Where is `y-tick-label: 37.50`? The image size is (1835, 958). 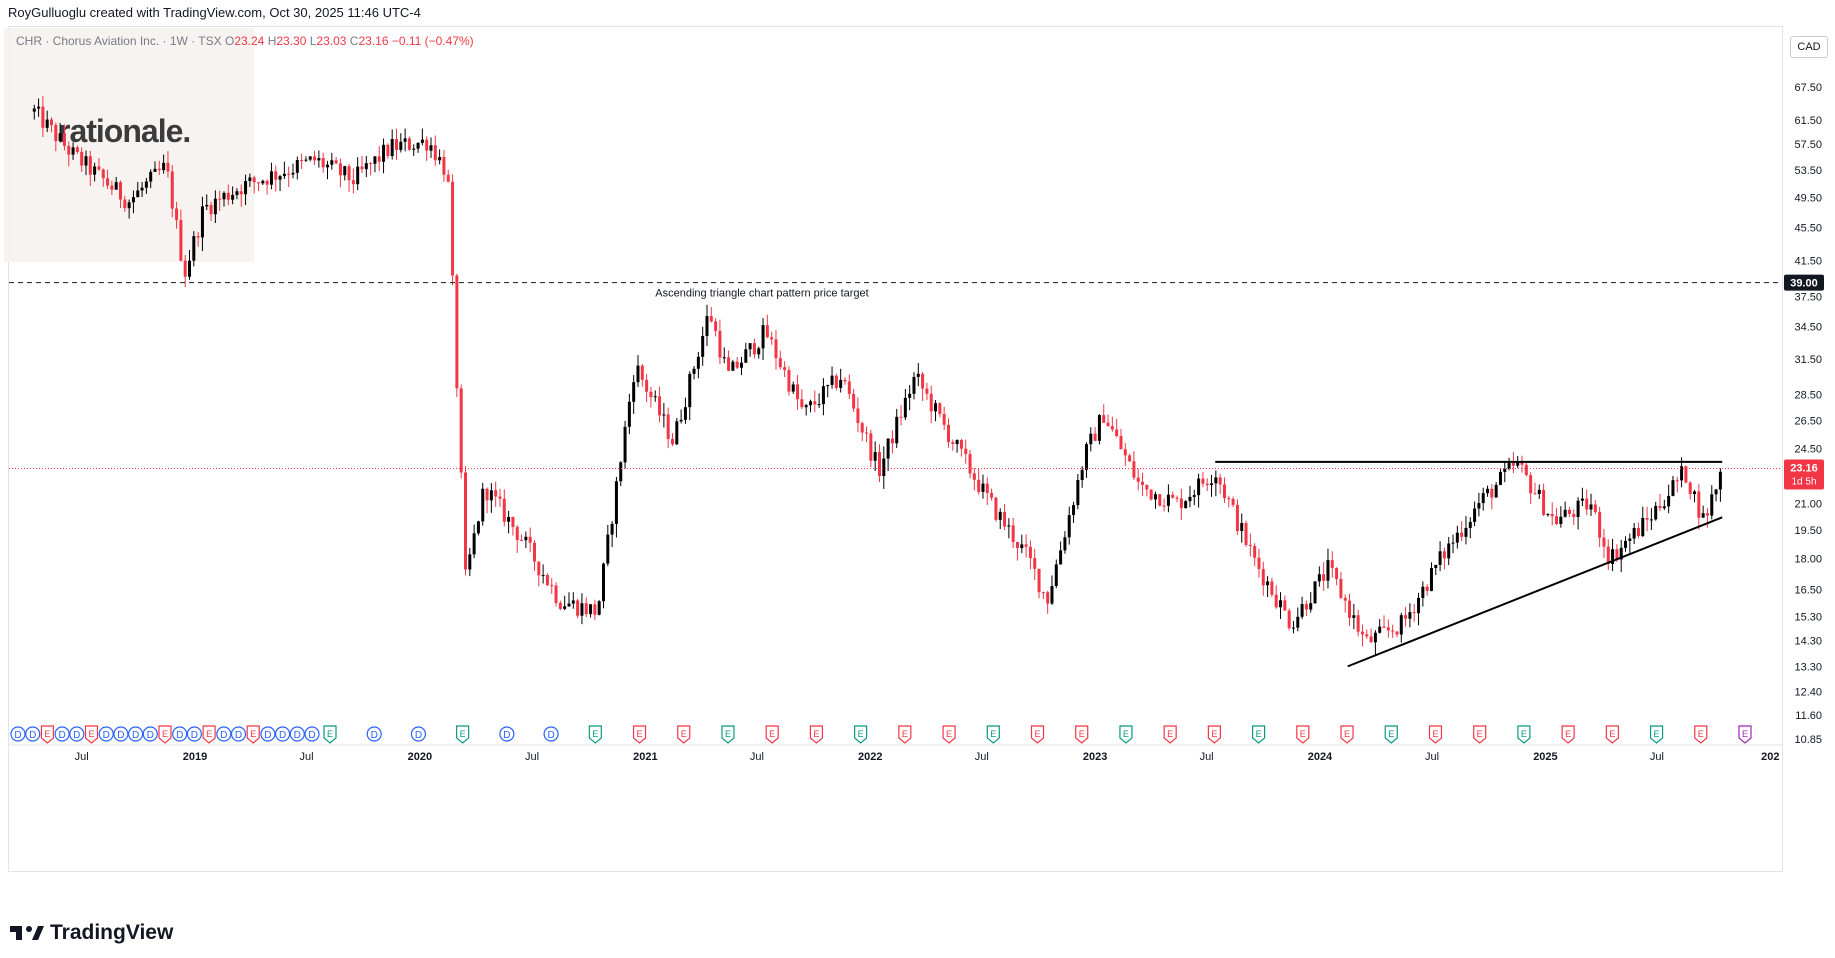 y-tick-label: 37.50 is located at coordinates (1808, 298).